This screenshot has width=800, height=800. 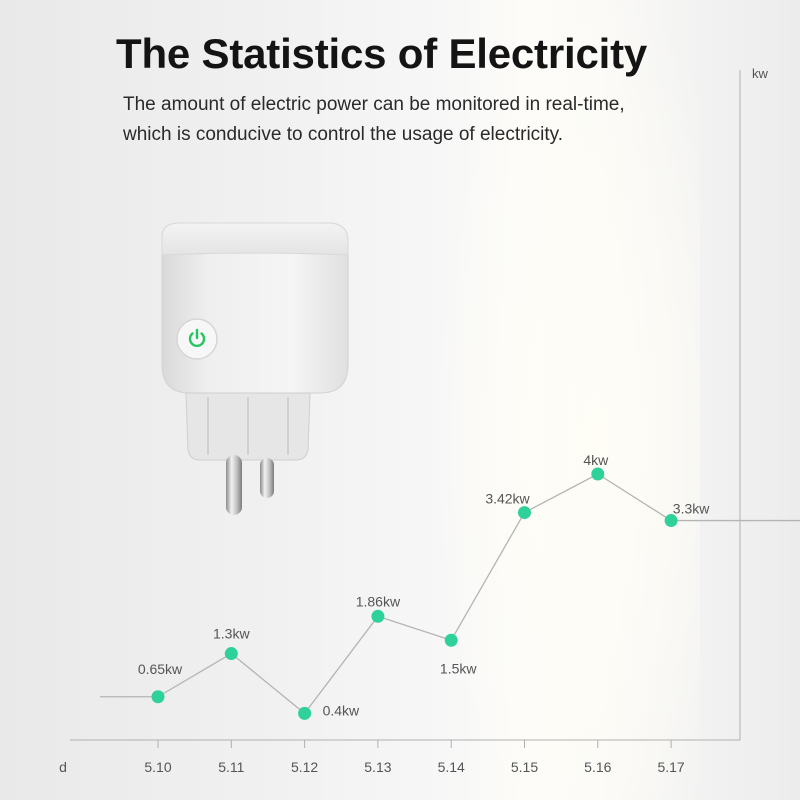 I want to click on data-label: 1.86kw, so click(x=378, y=601).